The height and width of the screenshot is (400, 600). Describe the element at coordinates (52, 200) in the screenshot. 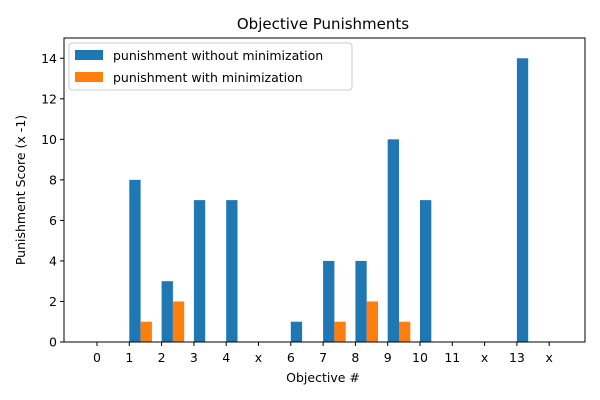

I see `y-axis-ticks: 0 2 4 6 8 10 12 14` at that location.